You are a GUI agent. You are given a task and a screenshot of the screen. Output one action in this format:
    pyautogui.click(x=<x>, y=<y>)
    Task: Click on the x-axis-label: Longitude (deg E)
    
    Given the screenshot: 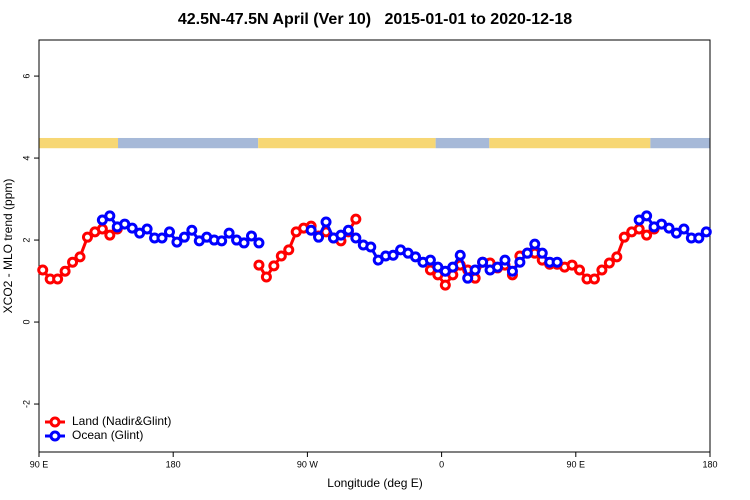 What is the action you would take?
    pyautogui.click(x=374, y=483)
    